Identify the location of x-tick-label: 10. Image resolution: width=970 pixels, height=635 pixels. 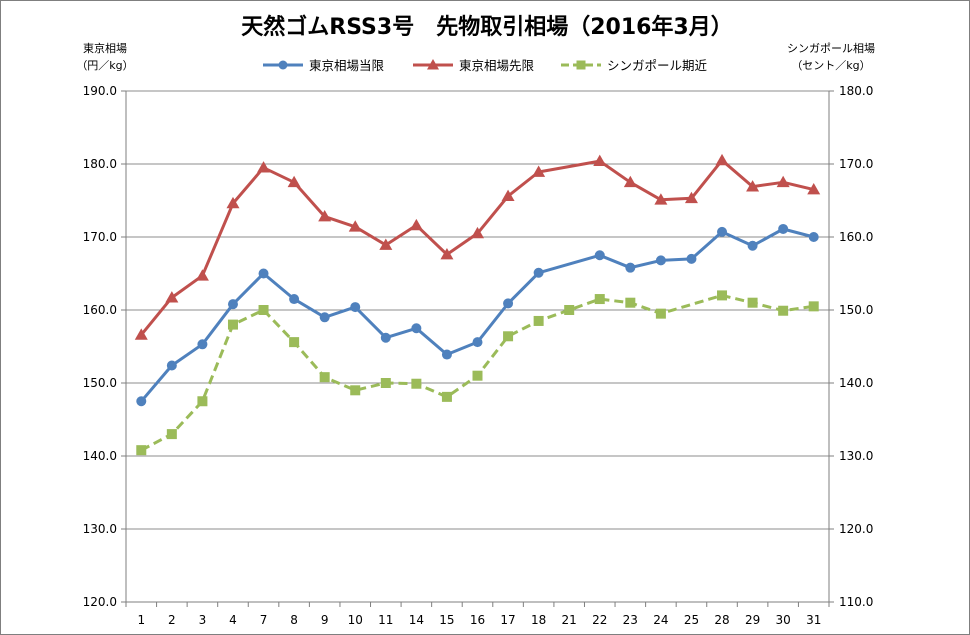
(355, 620).